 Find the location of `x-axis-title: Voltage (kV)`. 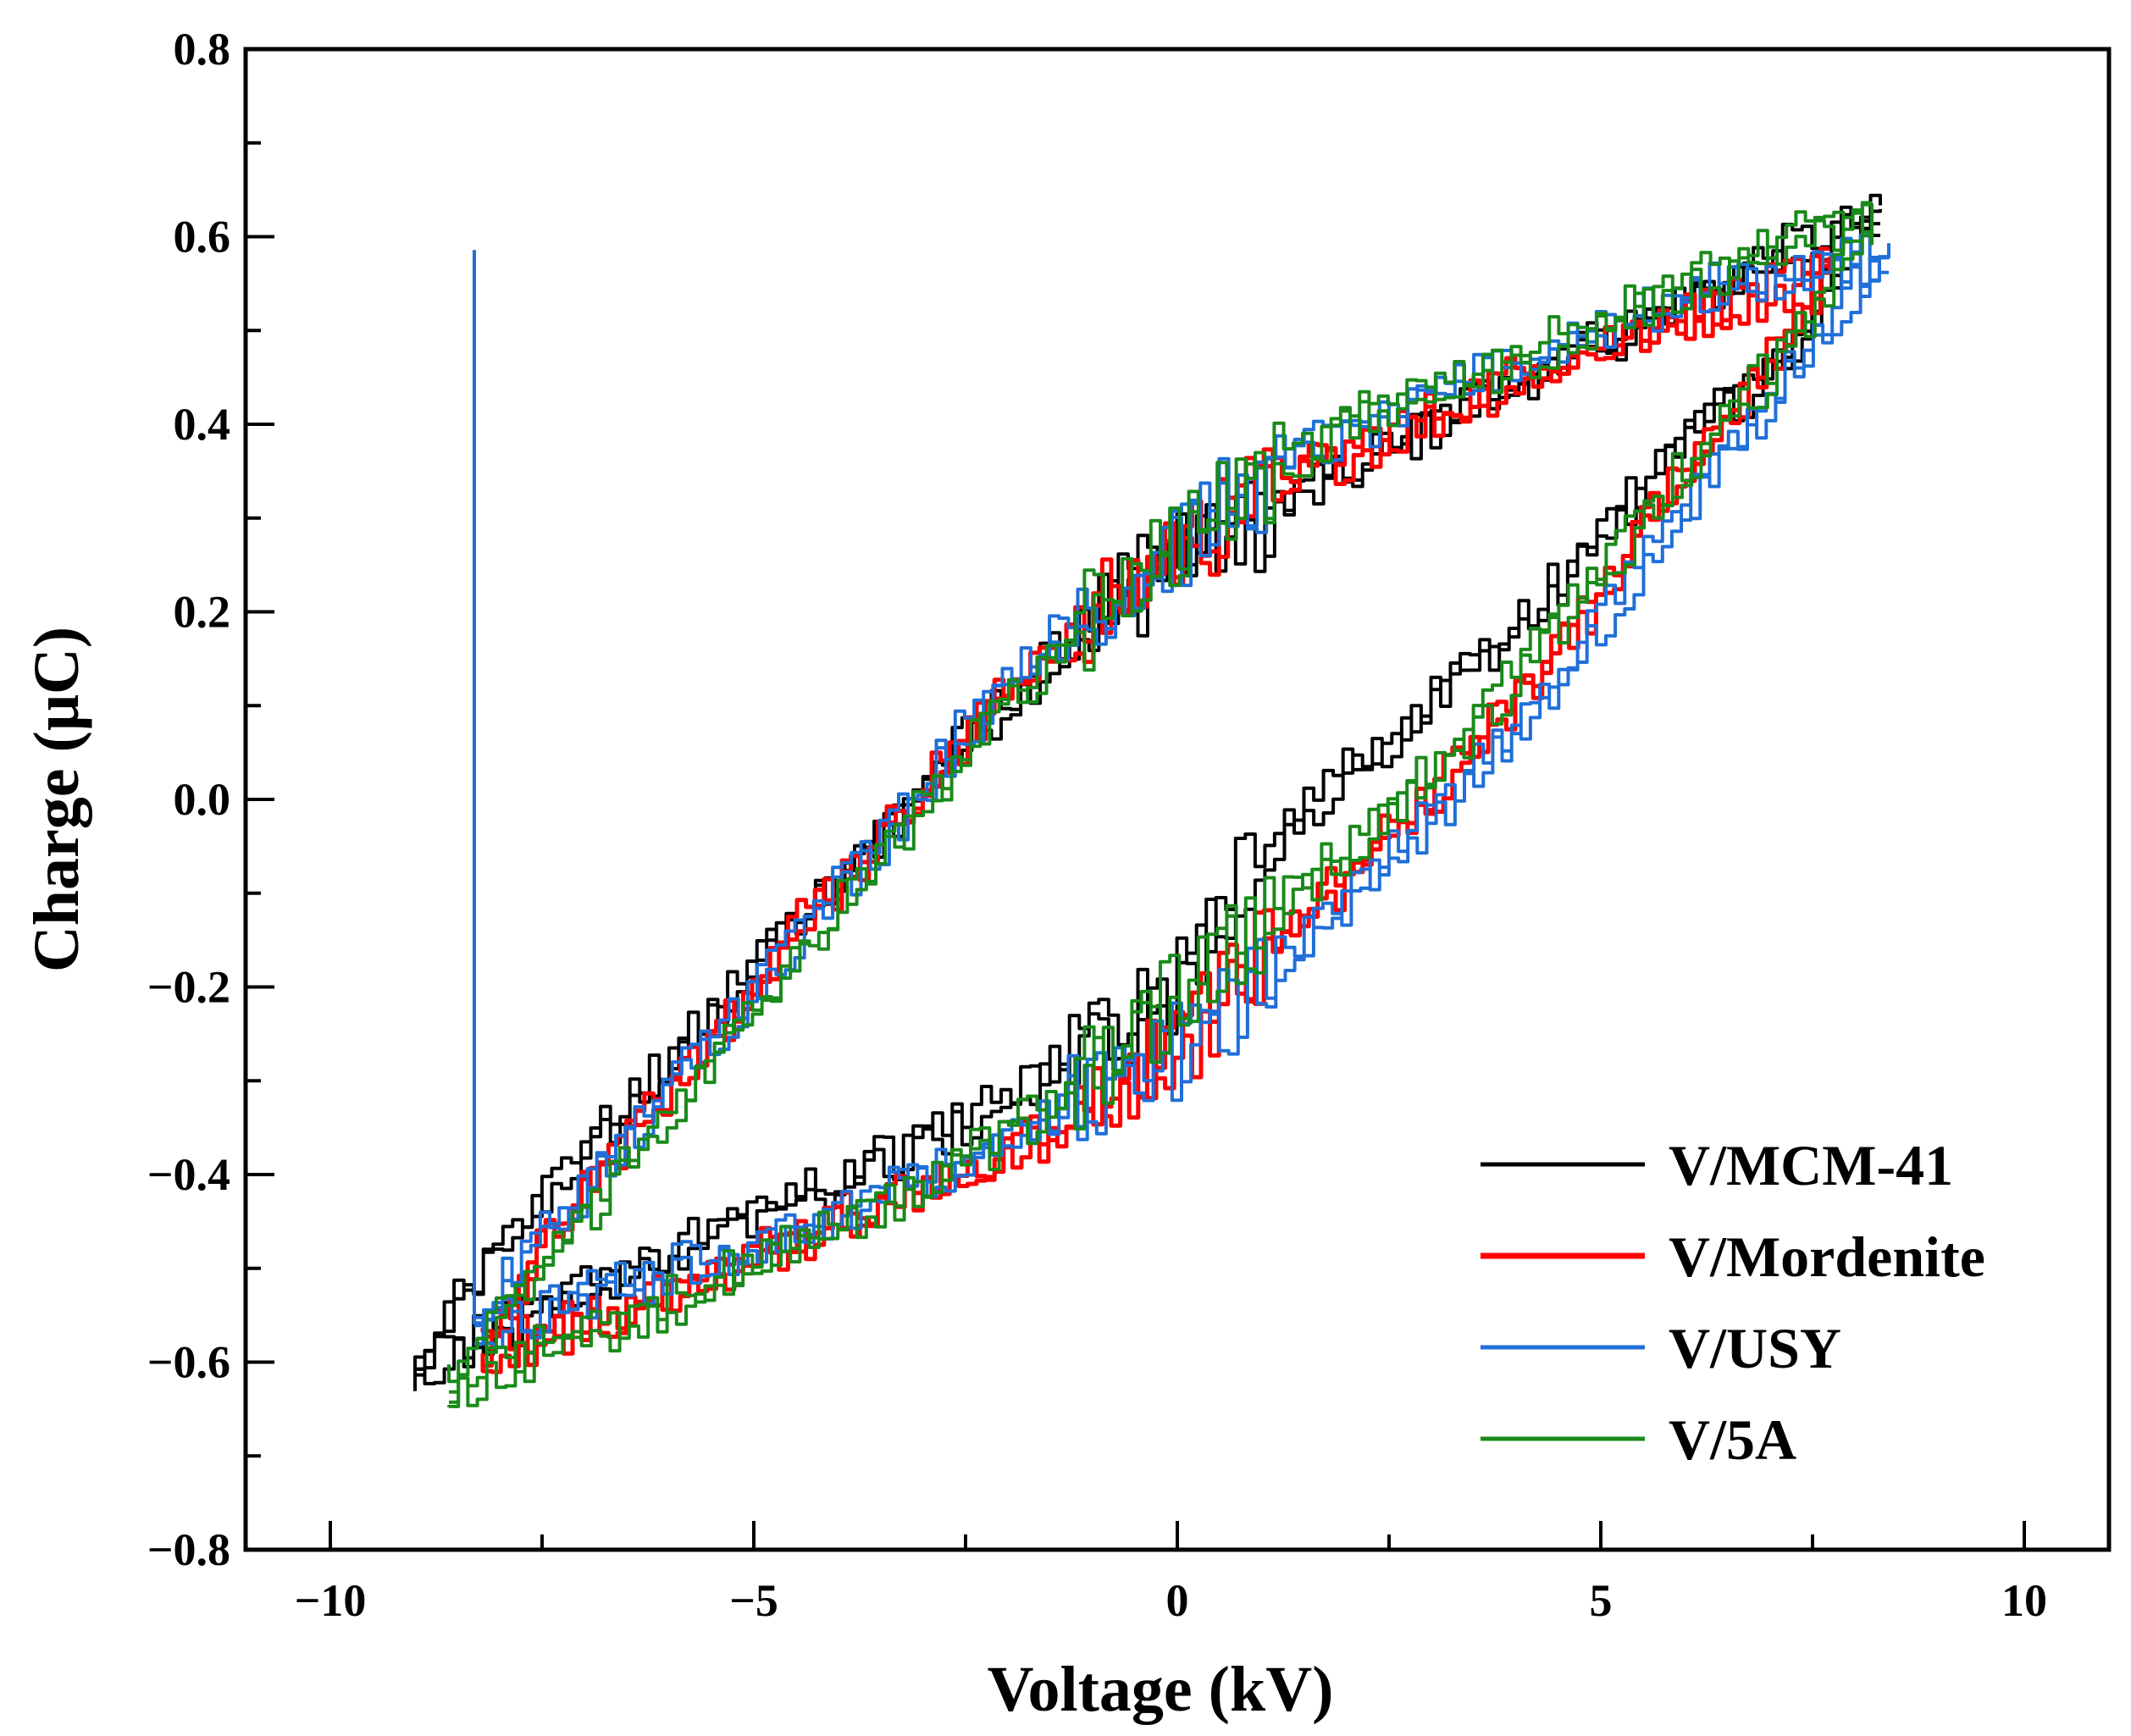

x-axis-title: Voltage (kV) is located at coordinates (1161, 1689).